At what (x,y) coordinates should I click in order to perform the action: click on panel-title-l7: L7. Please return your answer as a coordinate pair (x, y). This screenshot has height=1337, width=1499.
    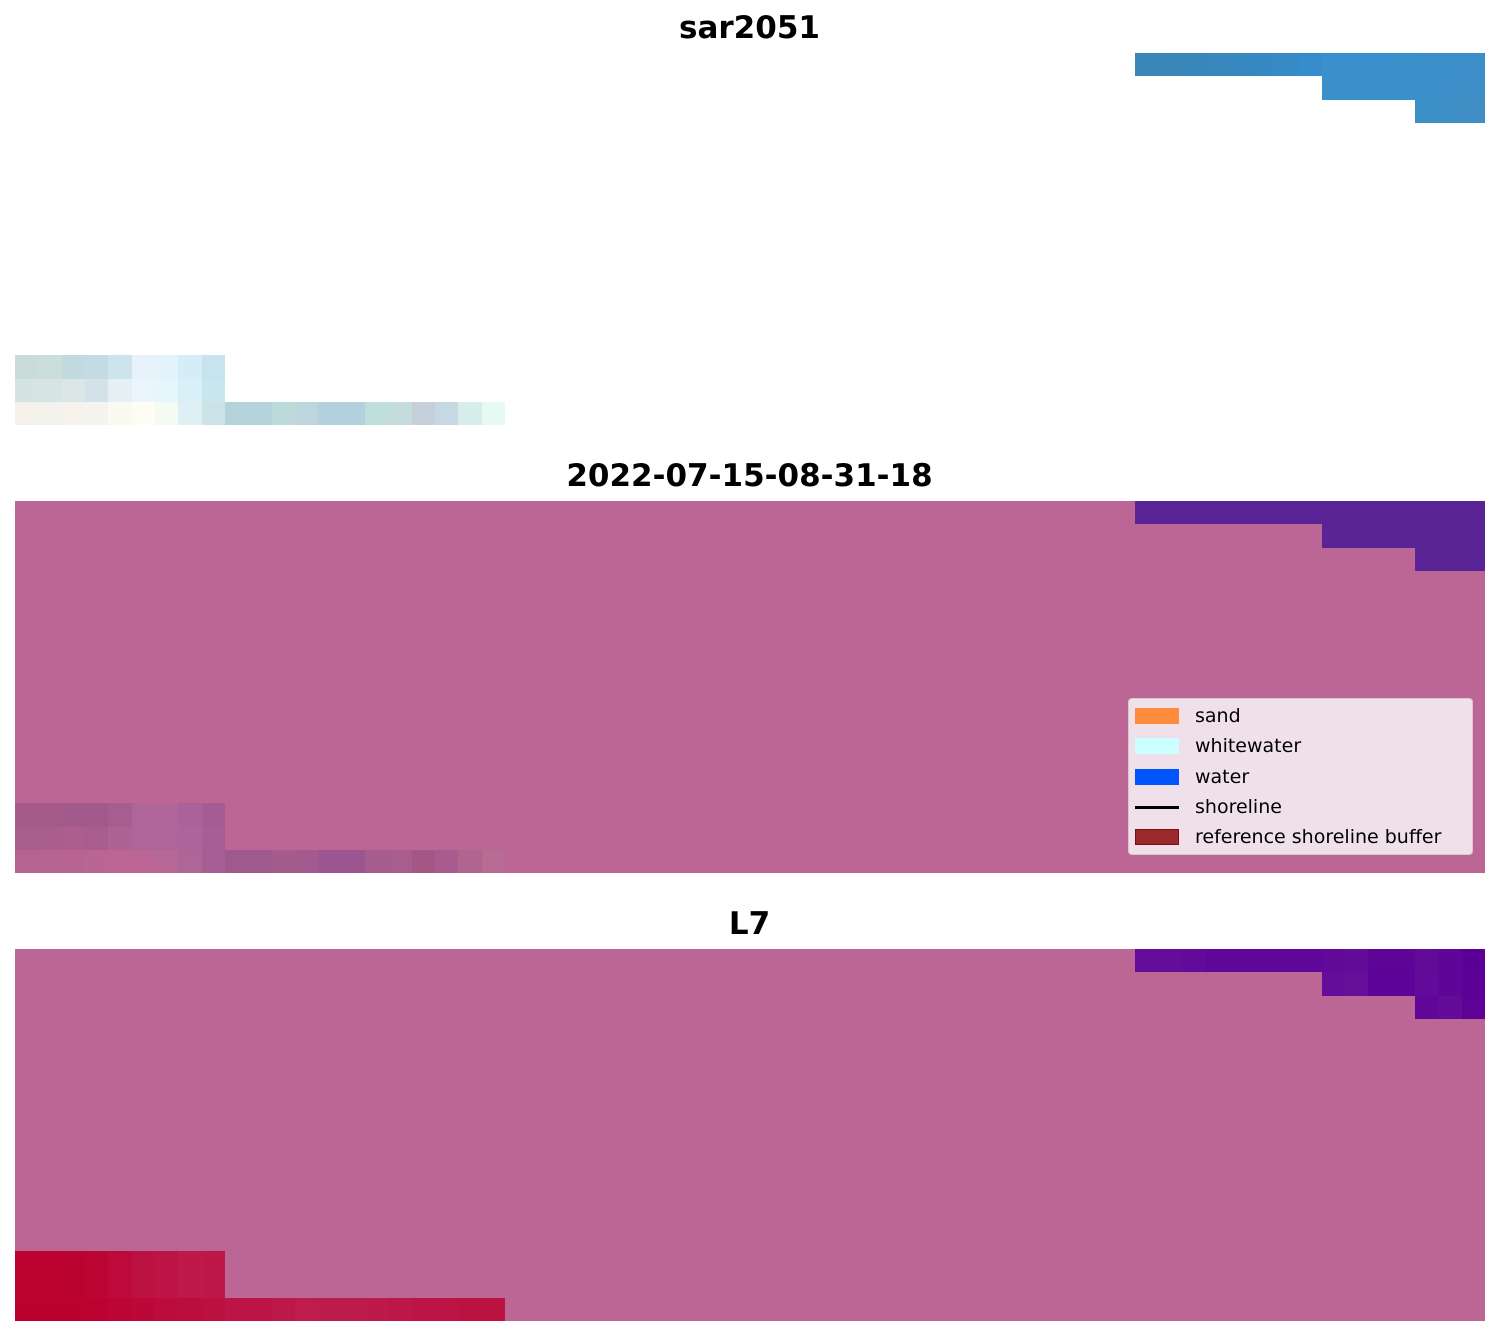
    Looking at the image, I should click on (749, 924).